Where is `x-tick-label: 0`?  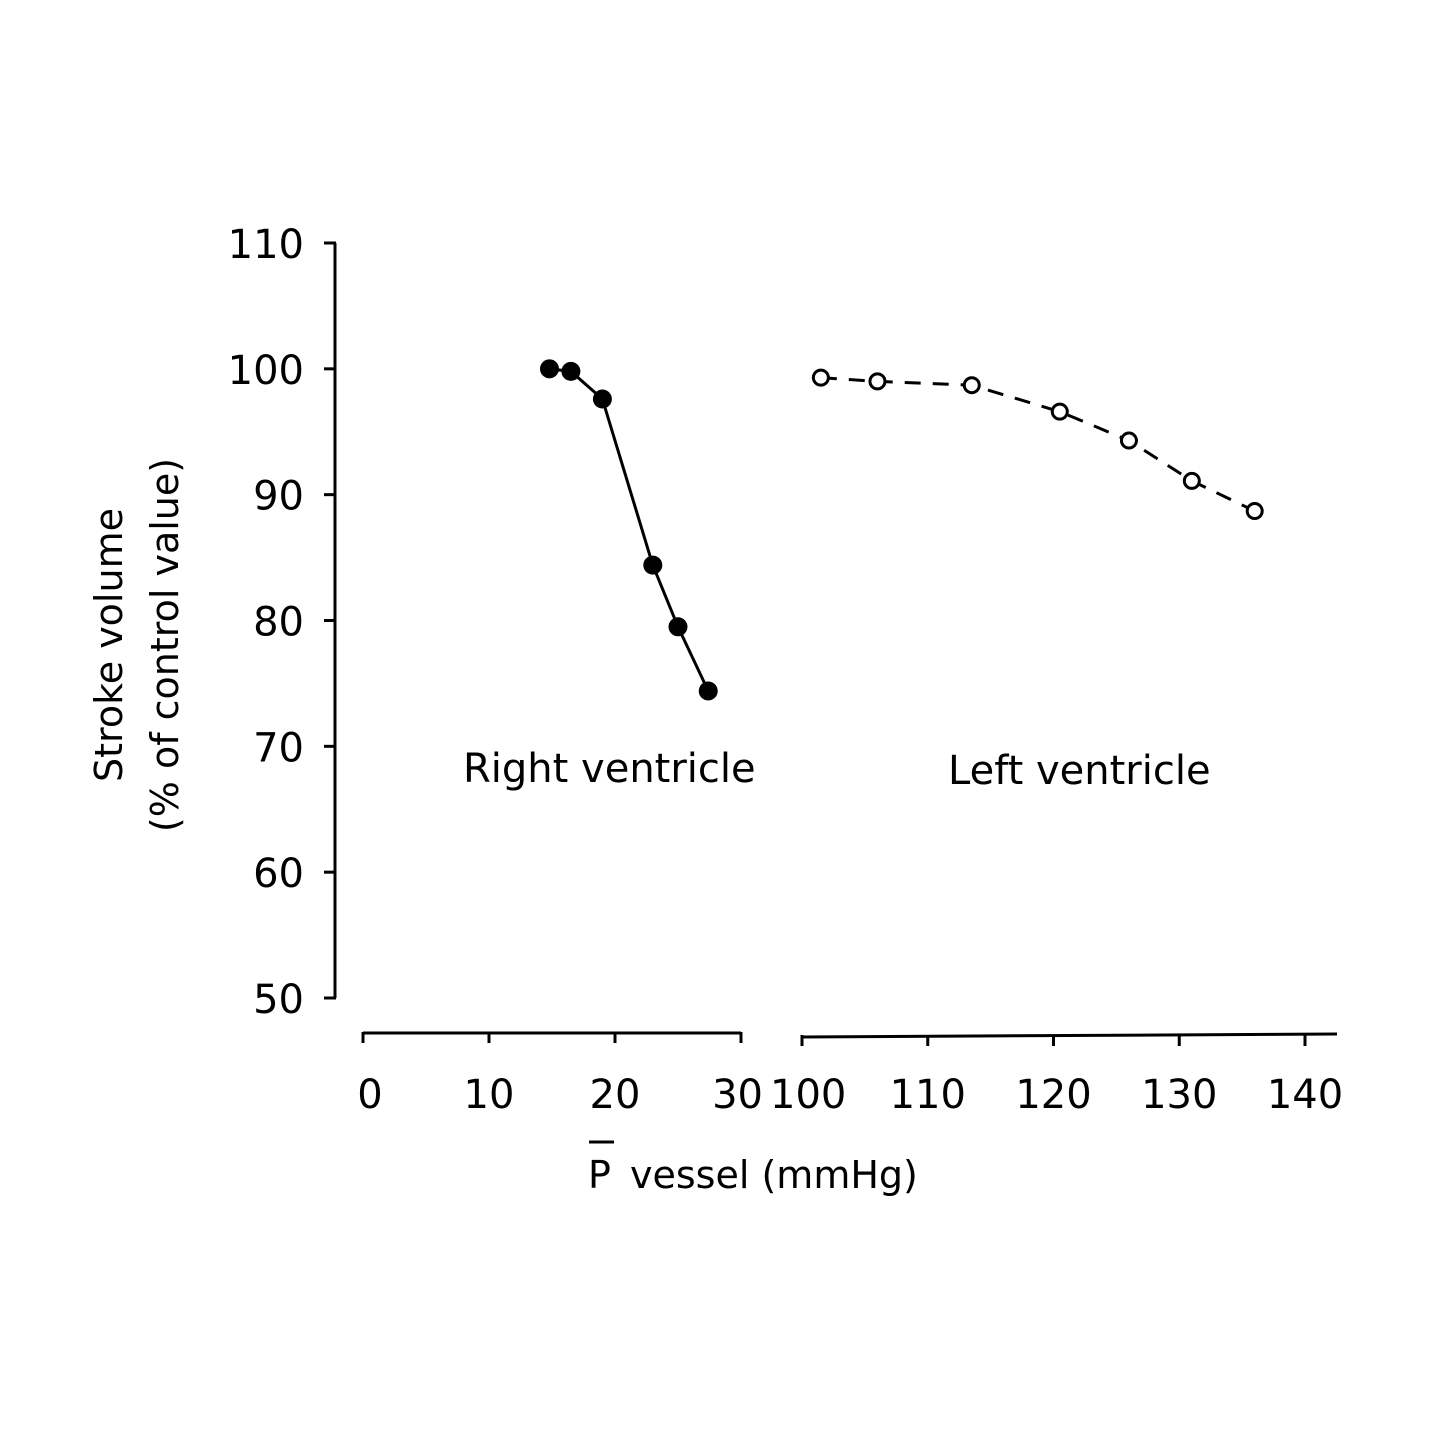 x-tick-label: 0 is located at coordinates (369, 1095).